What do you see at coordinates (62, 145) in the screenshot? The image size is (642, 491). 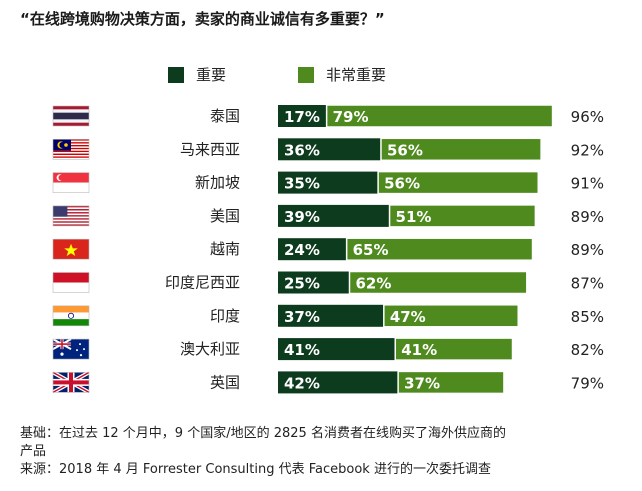 I see `malaysia-flag-crescent-cut` at bounding box center [62, 145].